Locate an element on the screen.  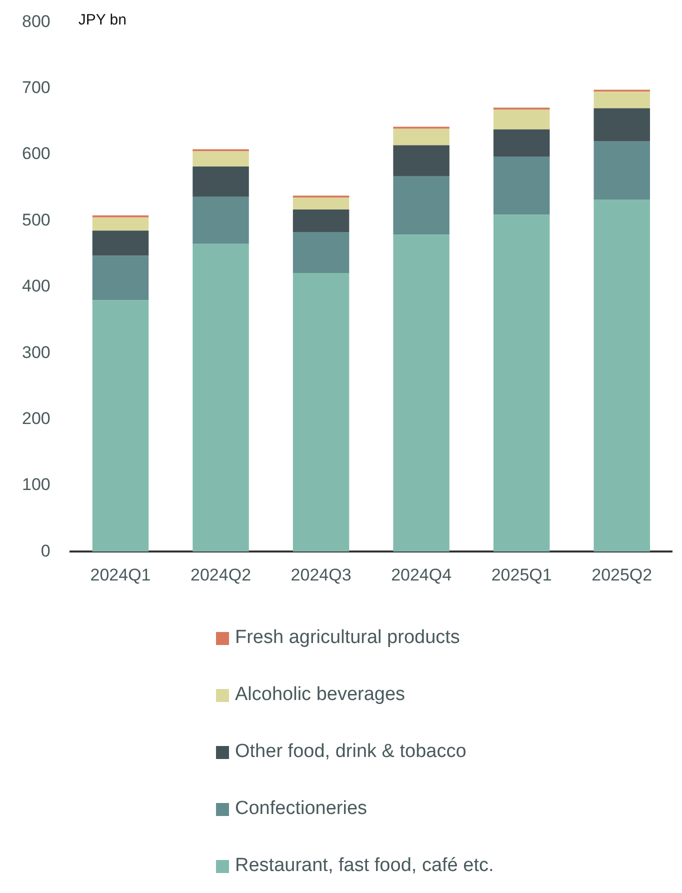
y-tick-label: 200 is located at coordinates (36, 418).